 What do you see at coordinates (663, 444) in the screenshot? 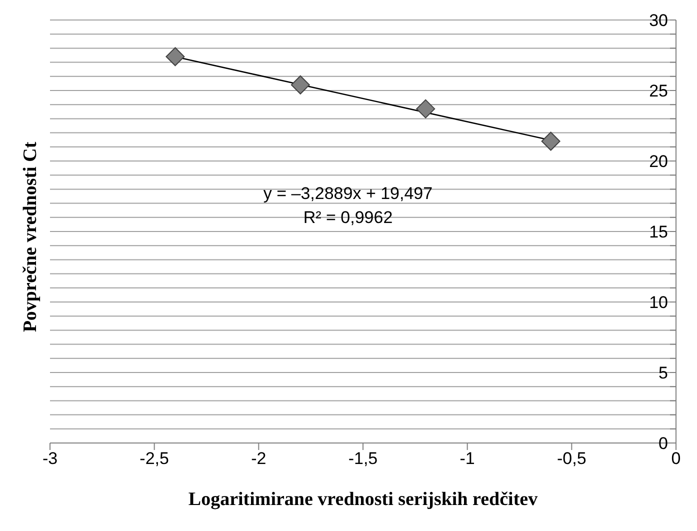
I see `y-tick-label: 0` at bounding box center [663, 444].